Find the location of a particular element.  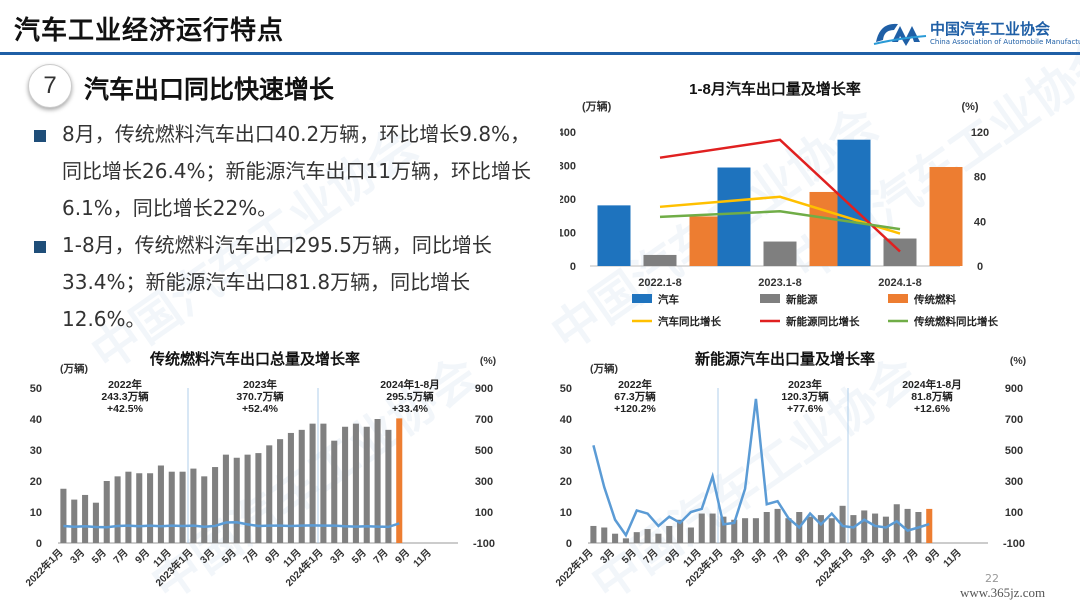

annotation-total: 67.3万辆 is located at coordinates (635, 396).